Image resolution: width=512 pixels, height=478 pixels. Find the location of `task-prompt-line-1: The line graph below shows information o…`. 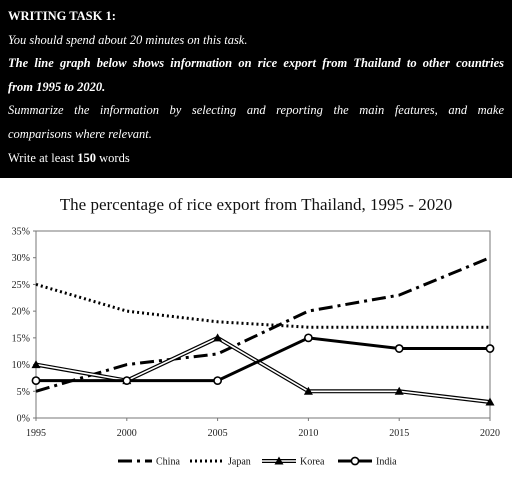

task-prompt-line-1: The line graph below shows information o… is located at coordinates (256, 63).